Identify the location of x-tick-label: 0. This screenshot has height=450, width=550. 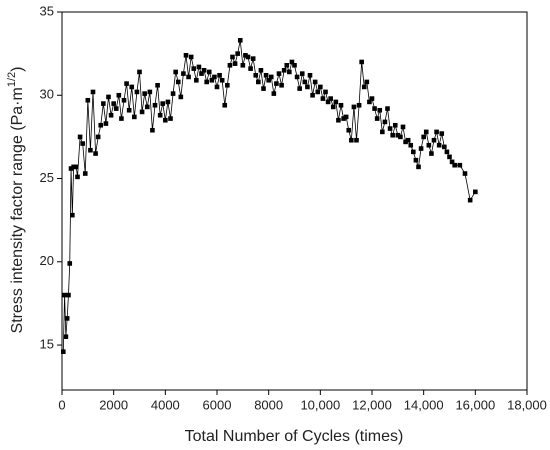
(61, 404).